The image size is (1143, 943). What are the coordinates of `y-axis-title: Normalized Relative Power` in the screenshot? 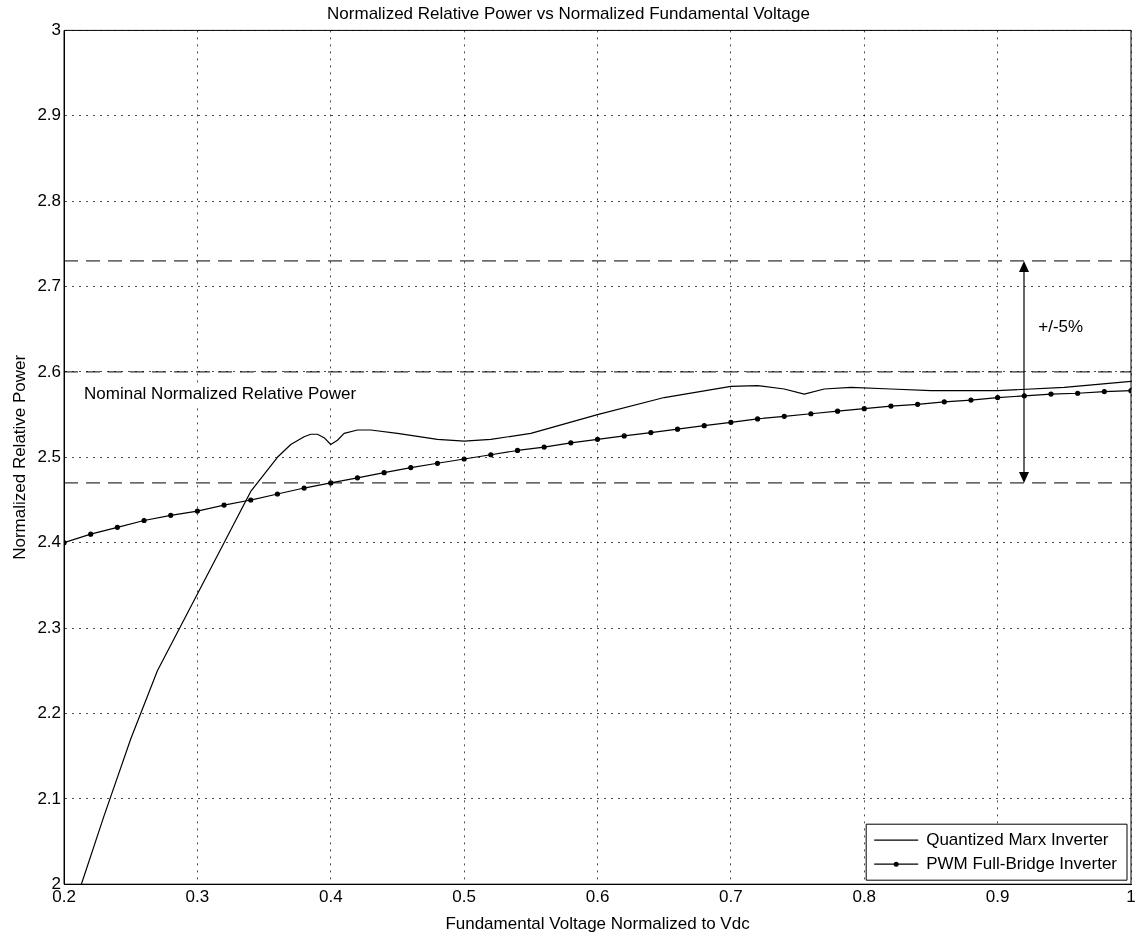 It's located at (19, 457).